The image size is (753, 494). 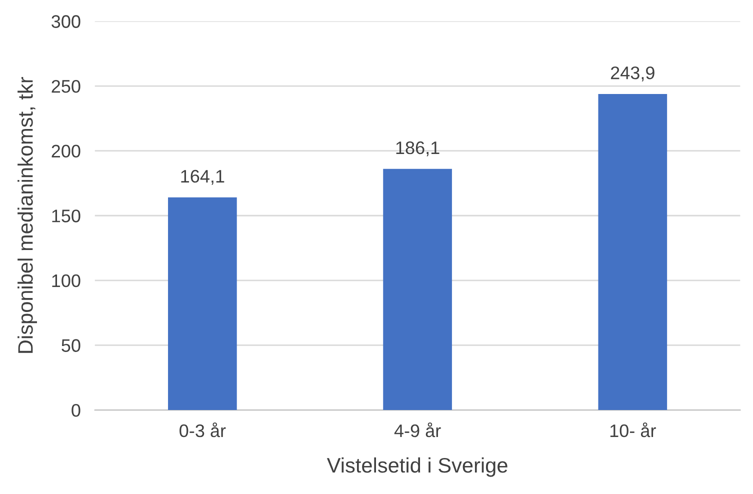 I want to click on y-tick-label: 300, so click(x=66, y=21).